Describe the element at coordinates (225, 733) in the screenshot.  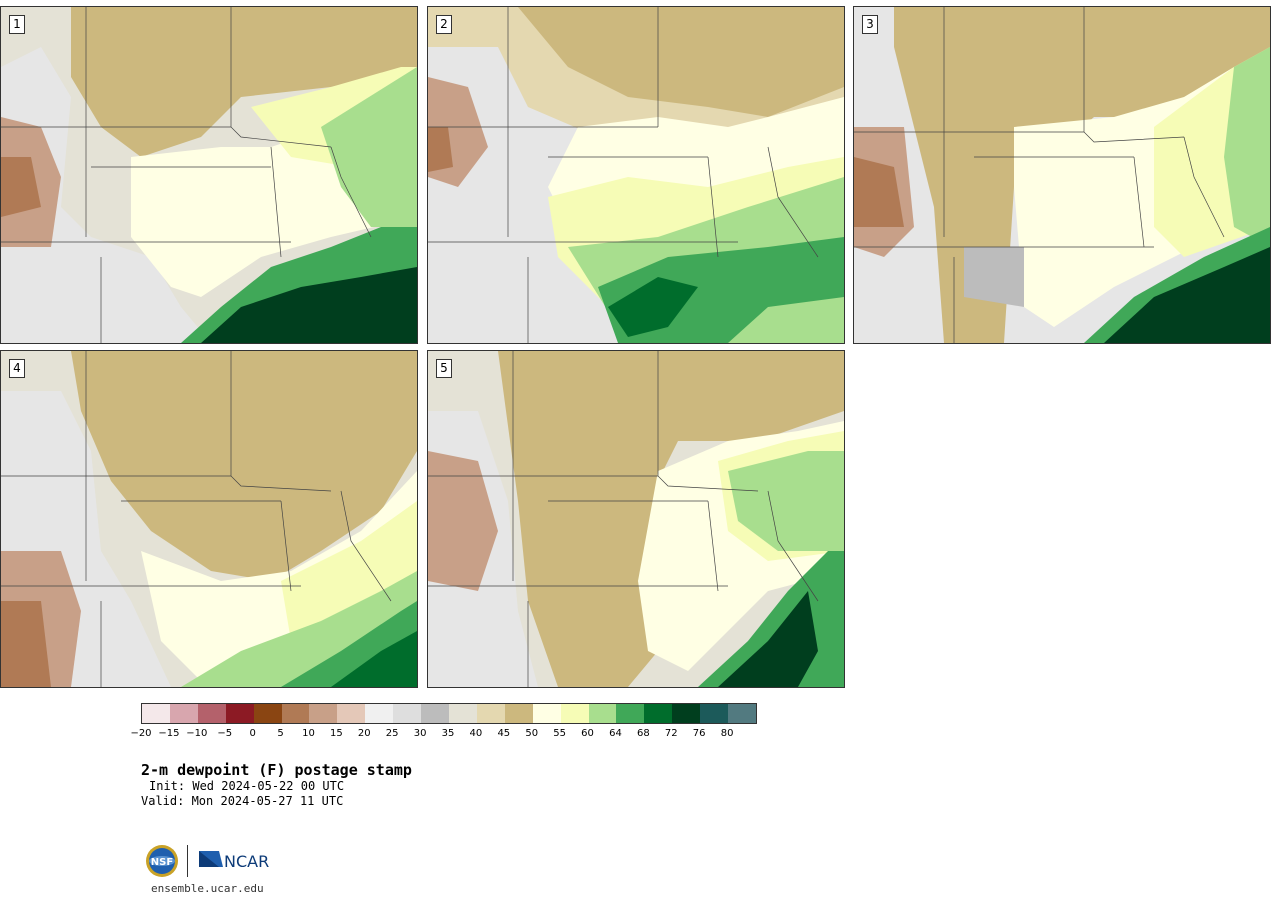
I see `colorbar-tick-label: −5` at that location.